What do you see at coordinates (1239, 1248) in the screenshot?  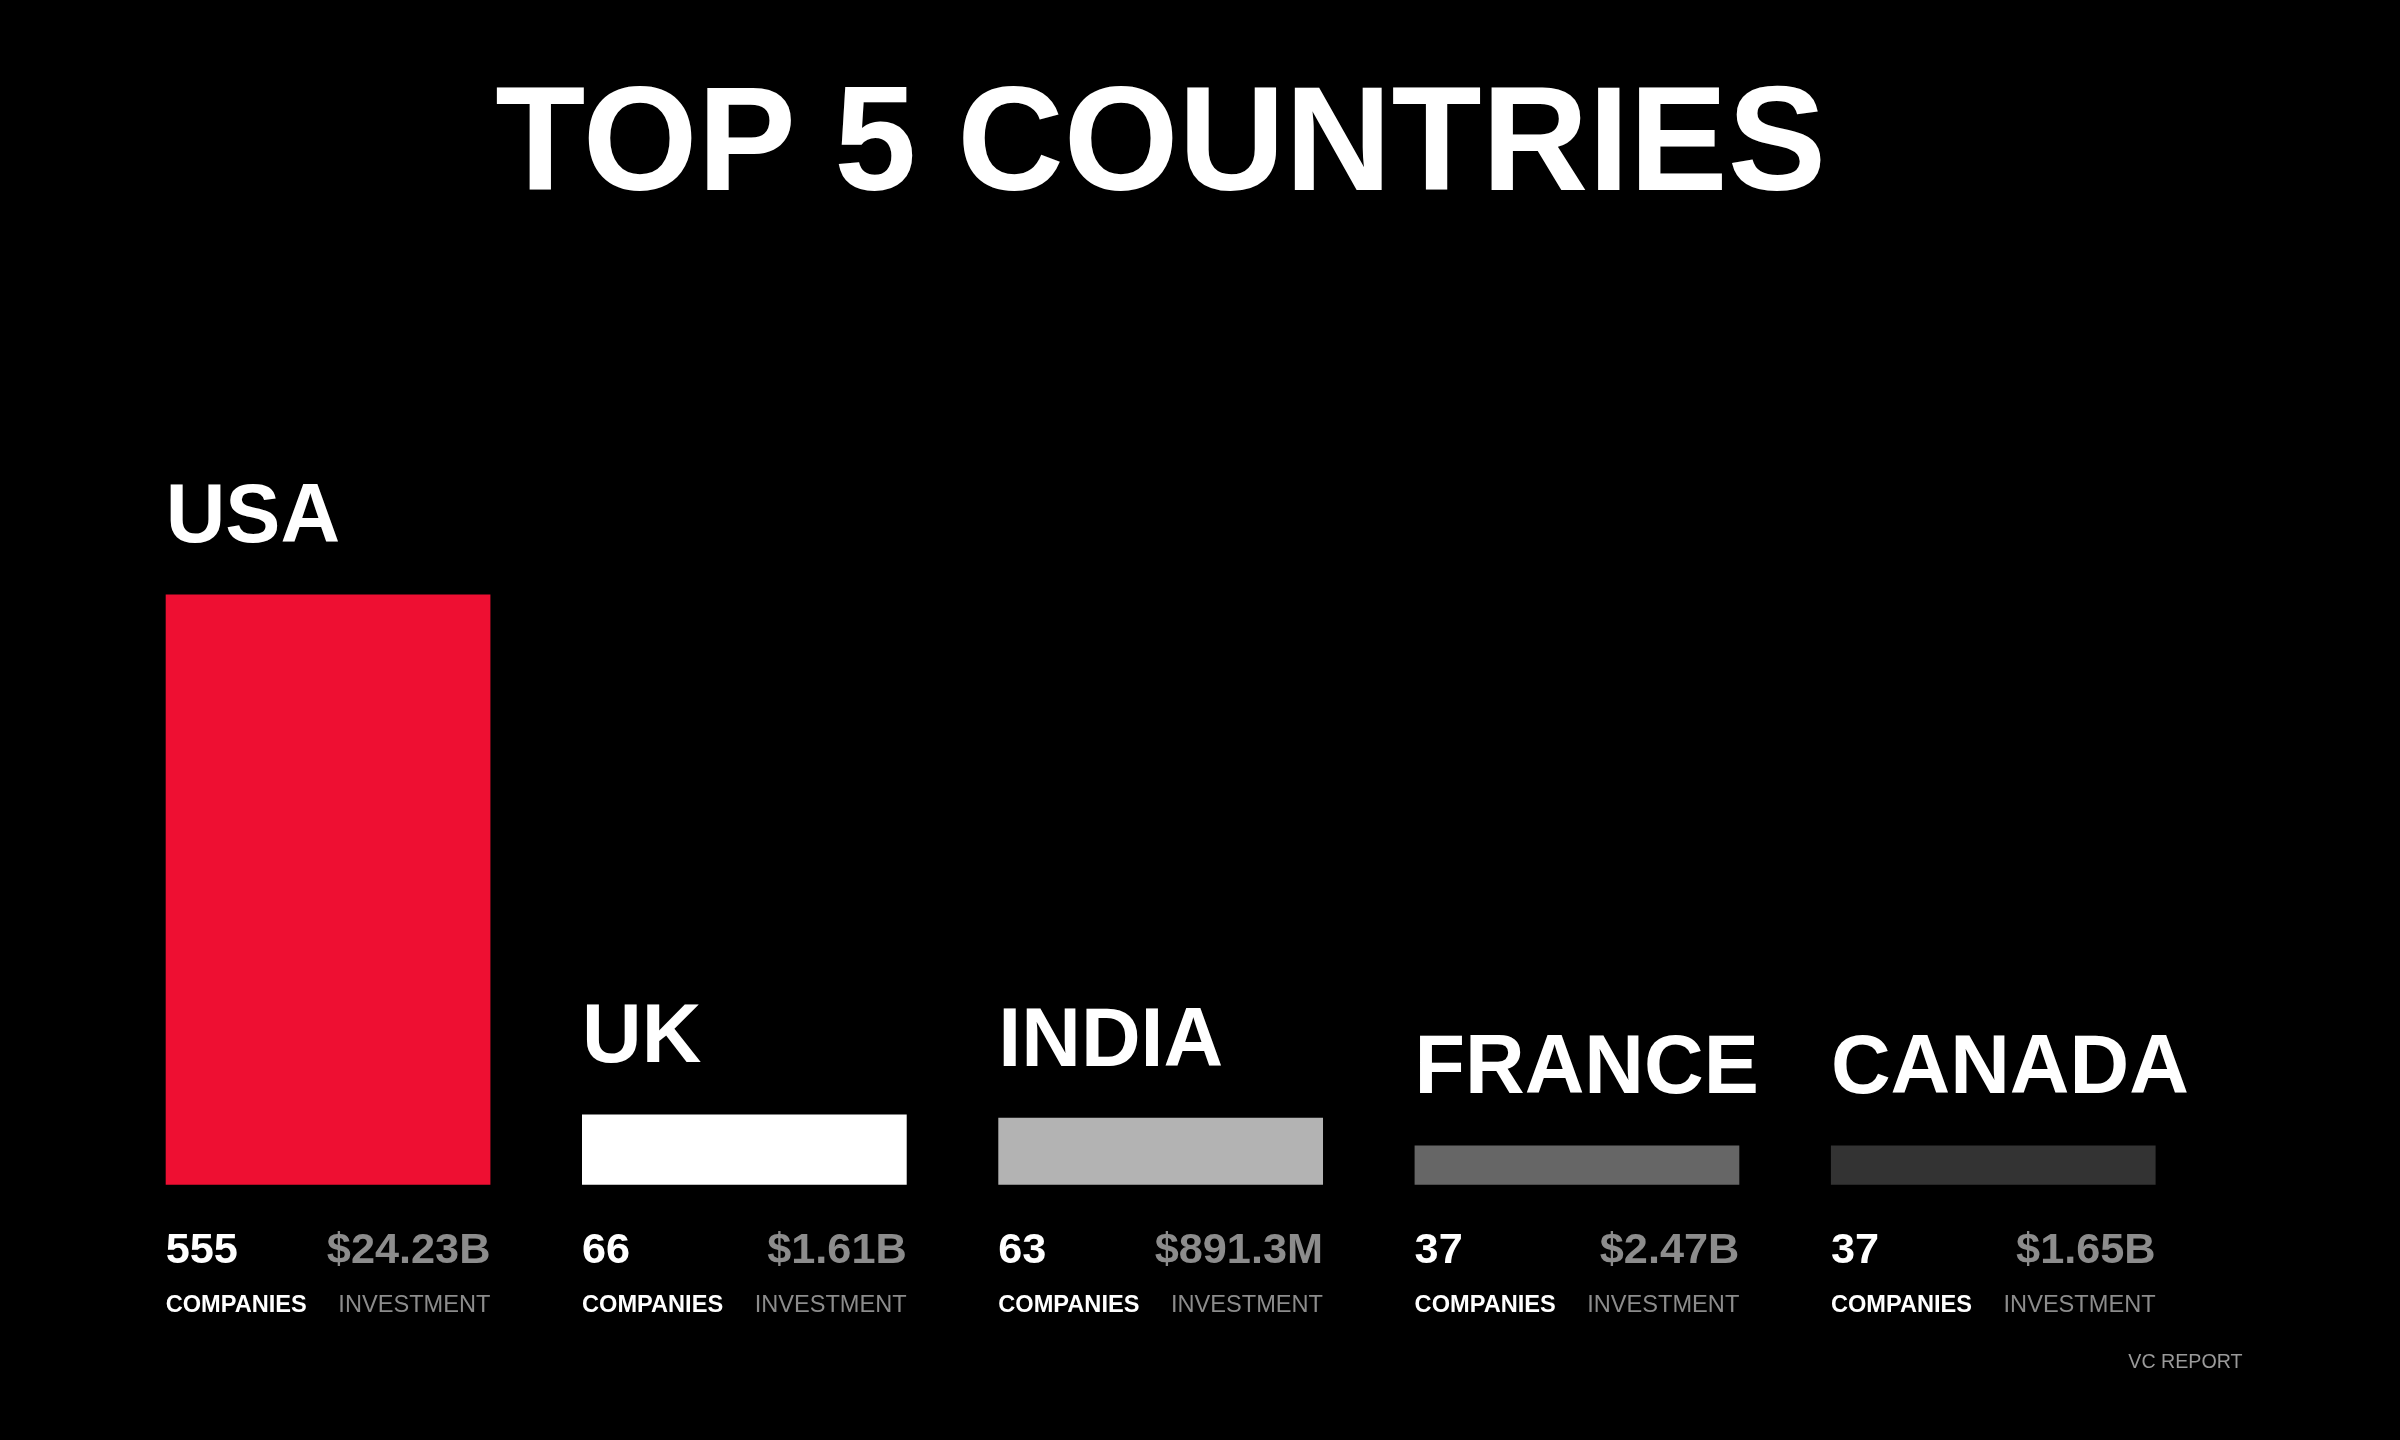 I see `text: $891.3M` at bounding box center [1239, 1248].